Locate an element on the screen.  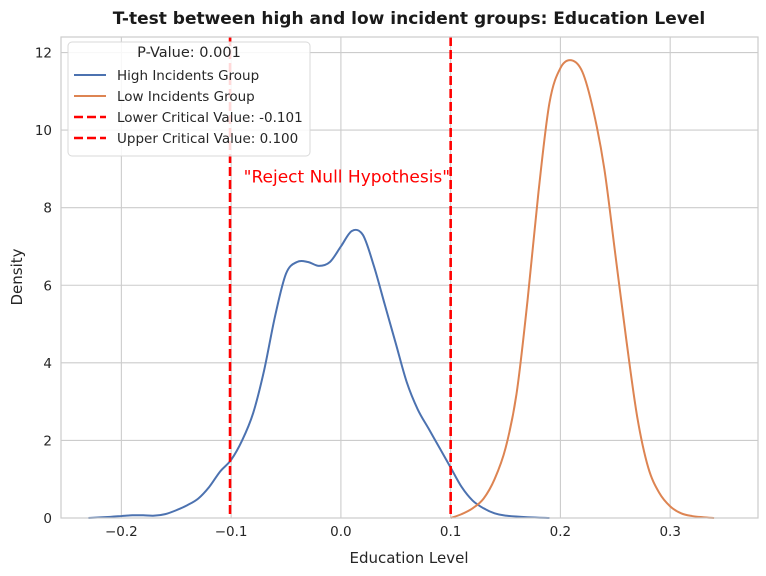
x-axis-label: Education Level is located at coordinates (408, 558).